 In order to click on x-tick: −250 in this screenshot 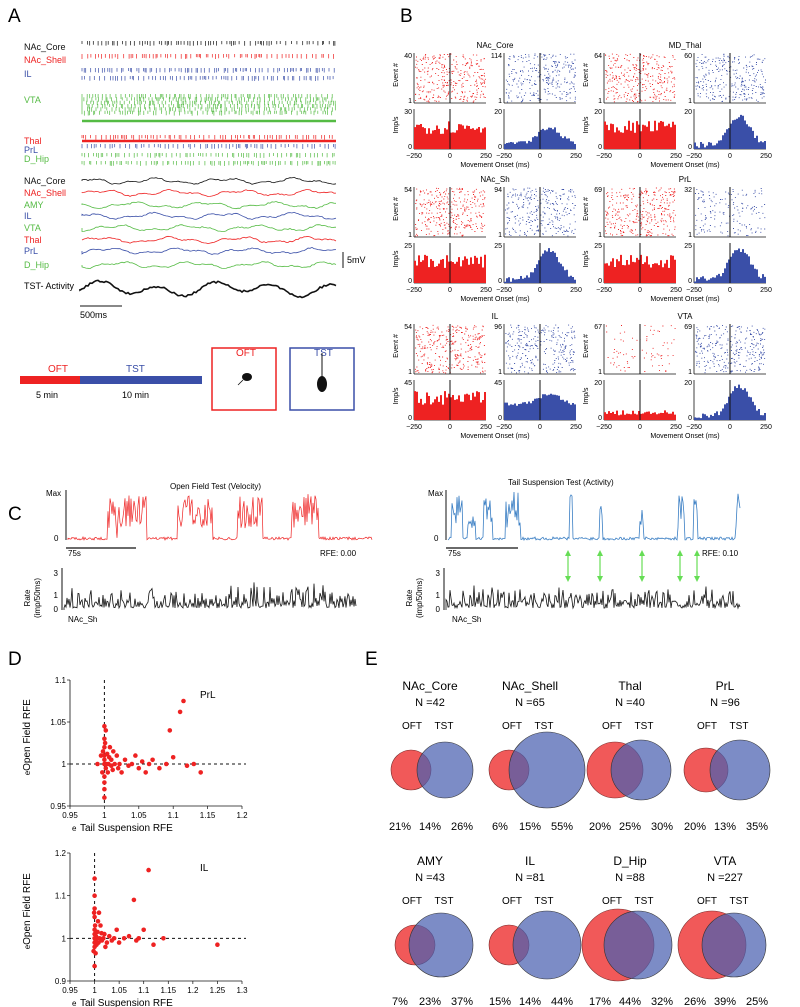, I will do `click(504, 156)`.